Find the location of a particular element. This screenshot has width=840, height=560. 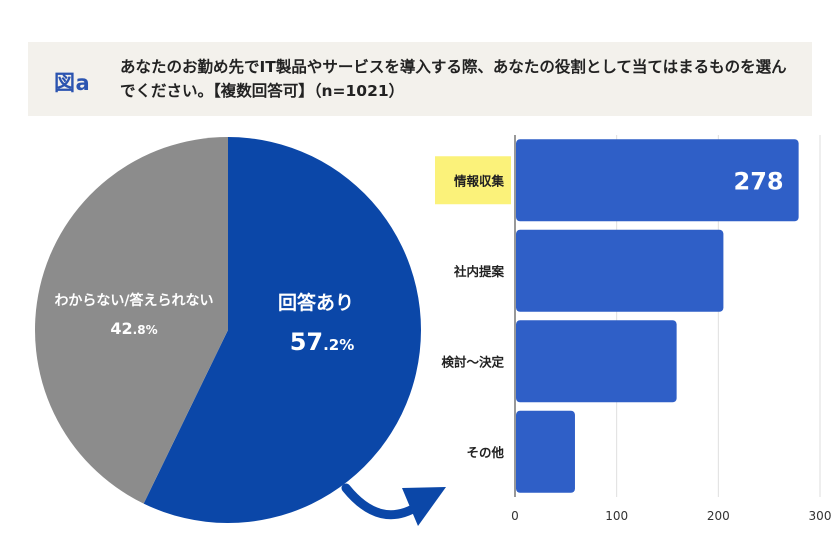

pie-label-unknown: わからない/答えられない is located at coordinates (133, 300).